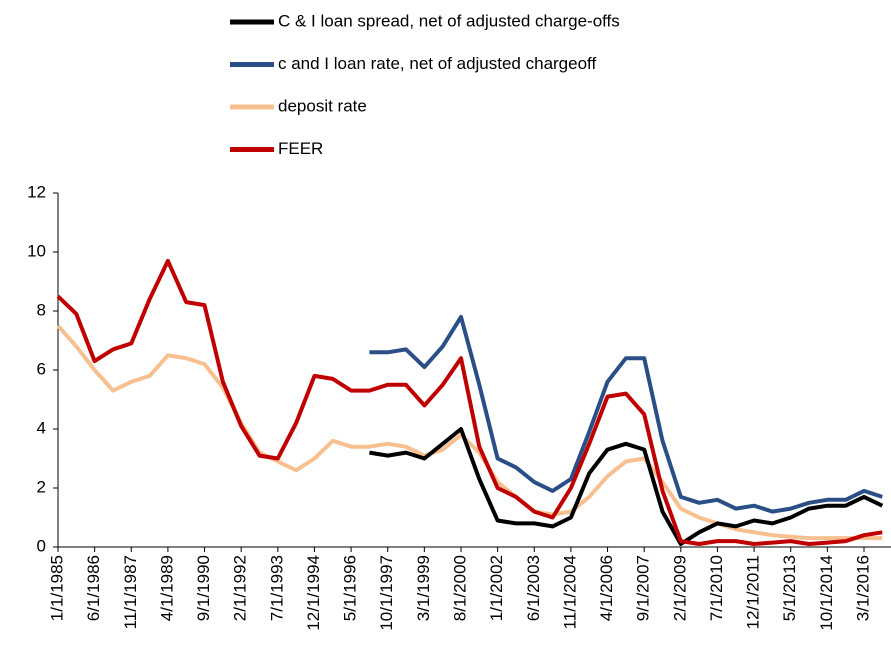 The image size is (891, 665). I want to click on x-tick-label: 12/1/2011, so click(753, 592).